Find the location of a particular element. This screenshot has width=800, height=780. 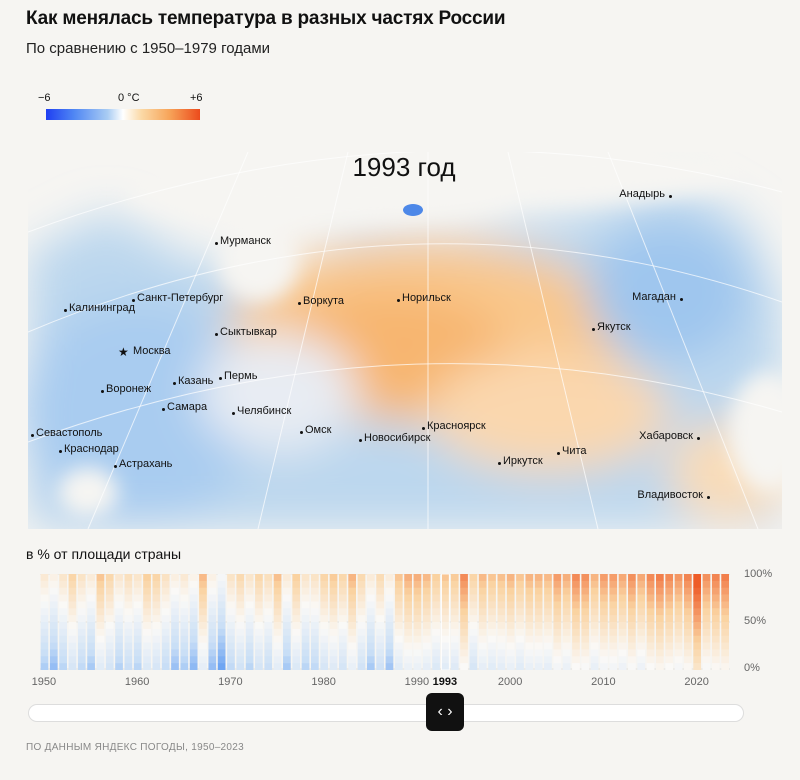

city-dot is located at coordinates (216, 334).